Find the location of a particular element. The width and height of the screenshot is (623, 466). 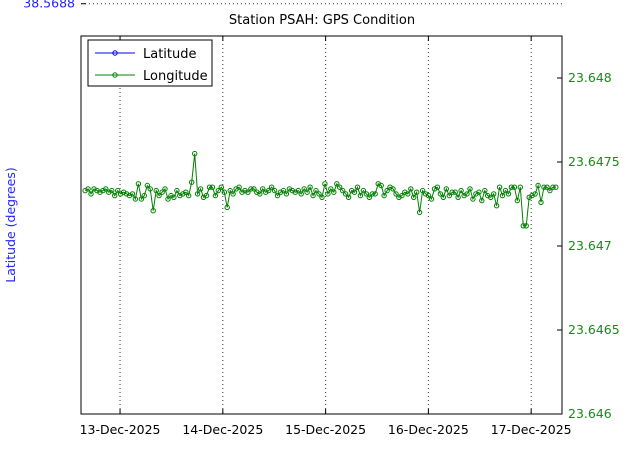

y-right-tick-label: 23.648 is located at coordinates (590, 77).